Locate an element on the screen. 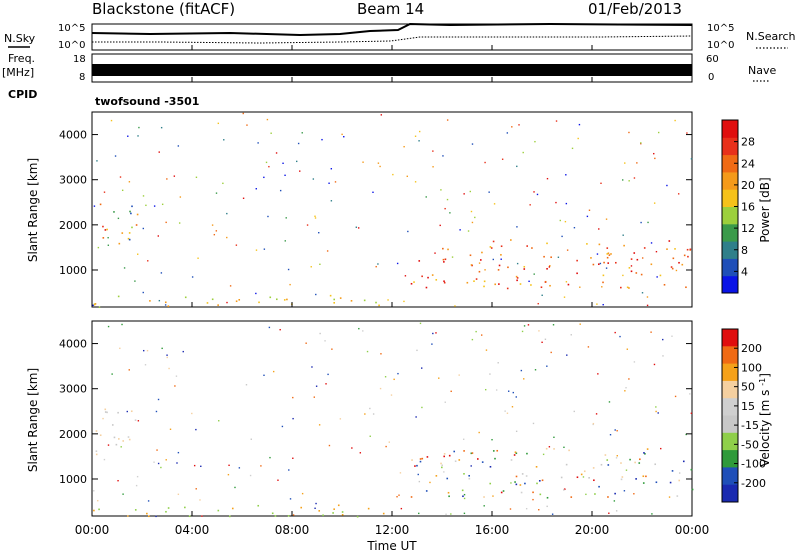 The height and width of the screenshot is (554, 800). y-tick-label: 2000 is located at coordinates (73, 434).